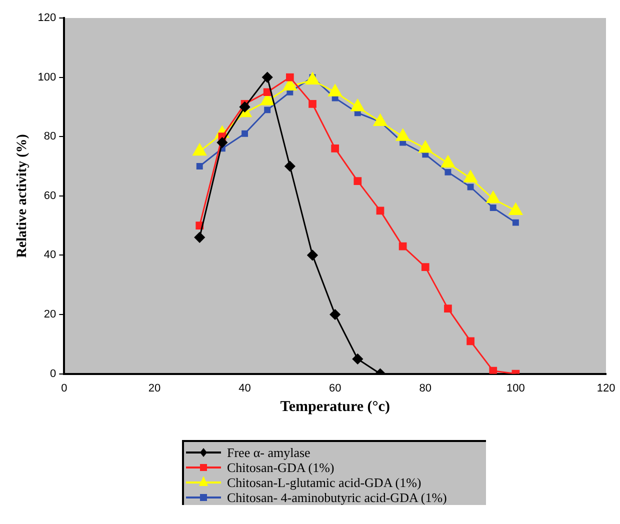 Image resolution: width=620 pixels, height=524 pixels. Describe the element at coordinates (53, 374) in the screenshot. I see `y-tick-label: 0` at that location.